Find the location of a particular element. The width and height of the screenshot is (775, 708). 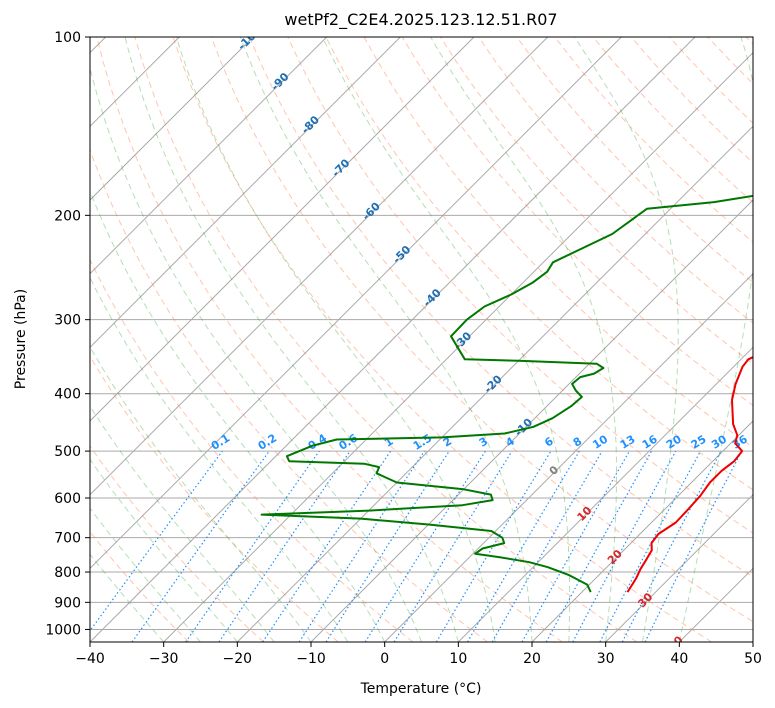

x-tick-label: 20 is located at coordinates (532, 659).